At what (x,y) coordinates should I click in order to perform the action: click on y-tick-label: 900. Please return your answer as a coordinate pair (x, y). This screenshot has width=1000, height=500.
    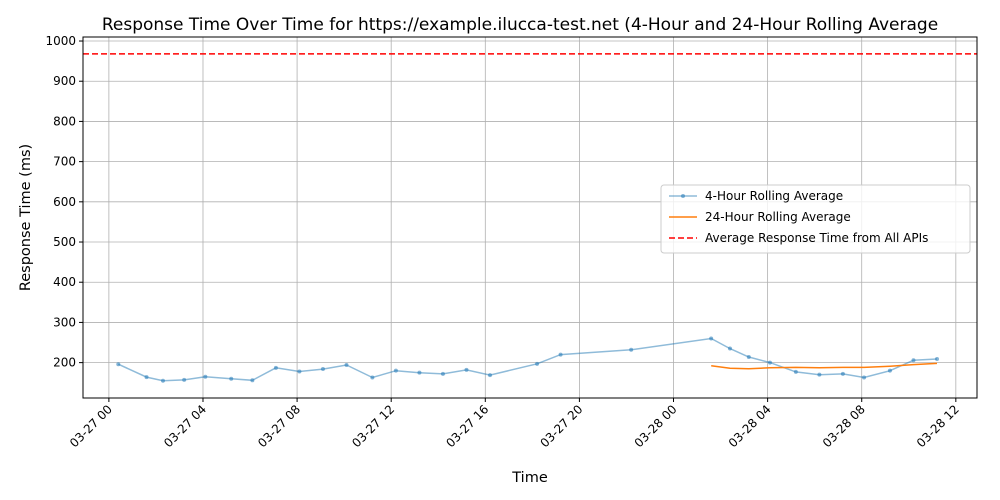
    Looking at the image, I should click on (64, 81).